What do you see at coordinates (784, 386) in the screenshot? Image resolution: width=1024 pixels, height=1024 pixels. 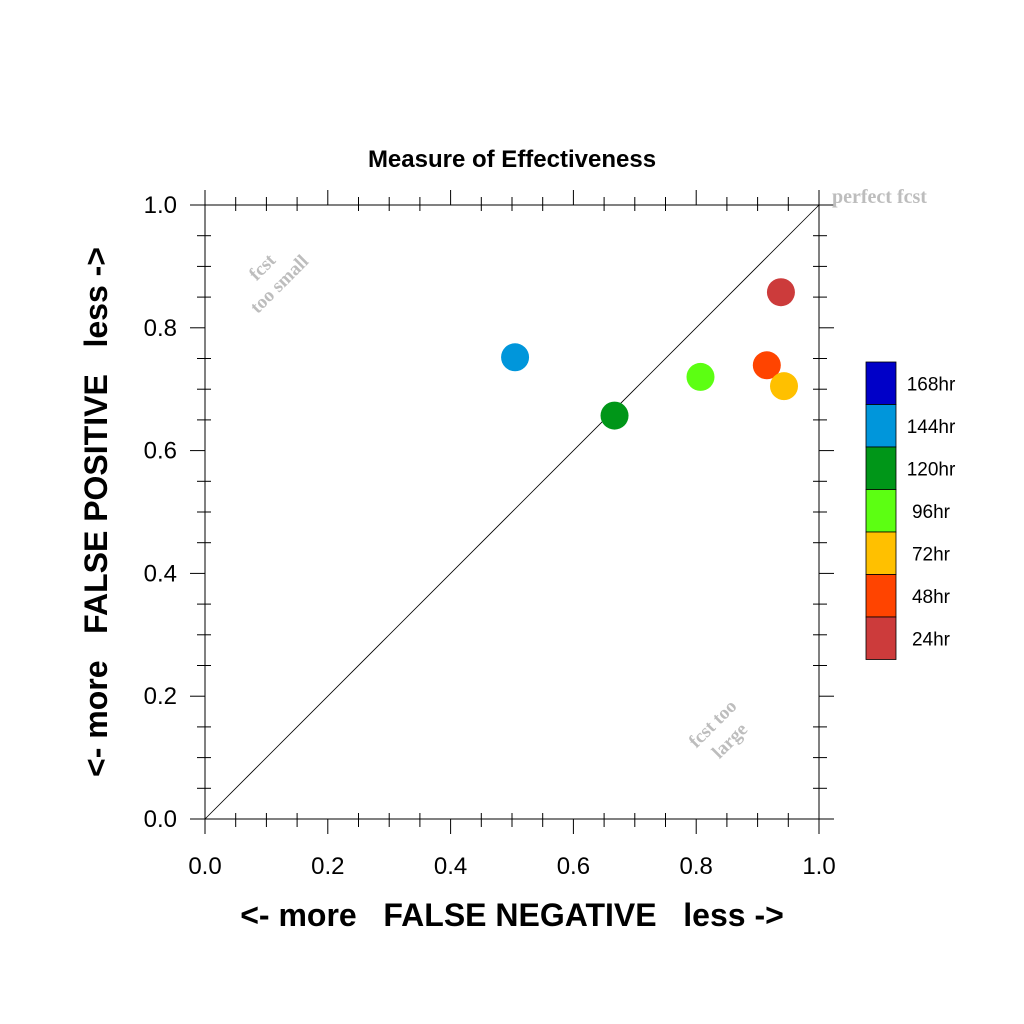 I see `data-point-72hr` at bounding box center [784, 386].